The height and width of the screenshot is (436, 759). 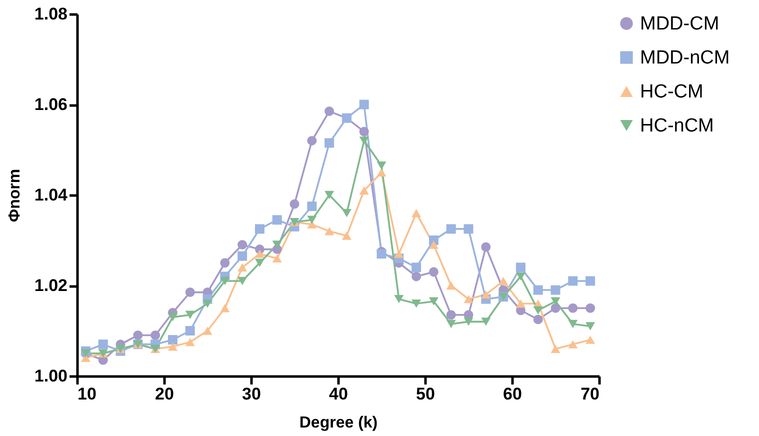 I want to click on y-tick-label: 1.06, so click(x=51, y=104).